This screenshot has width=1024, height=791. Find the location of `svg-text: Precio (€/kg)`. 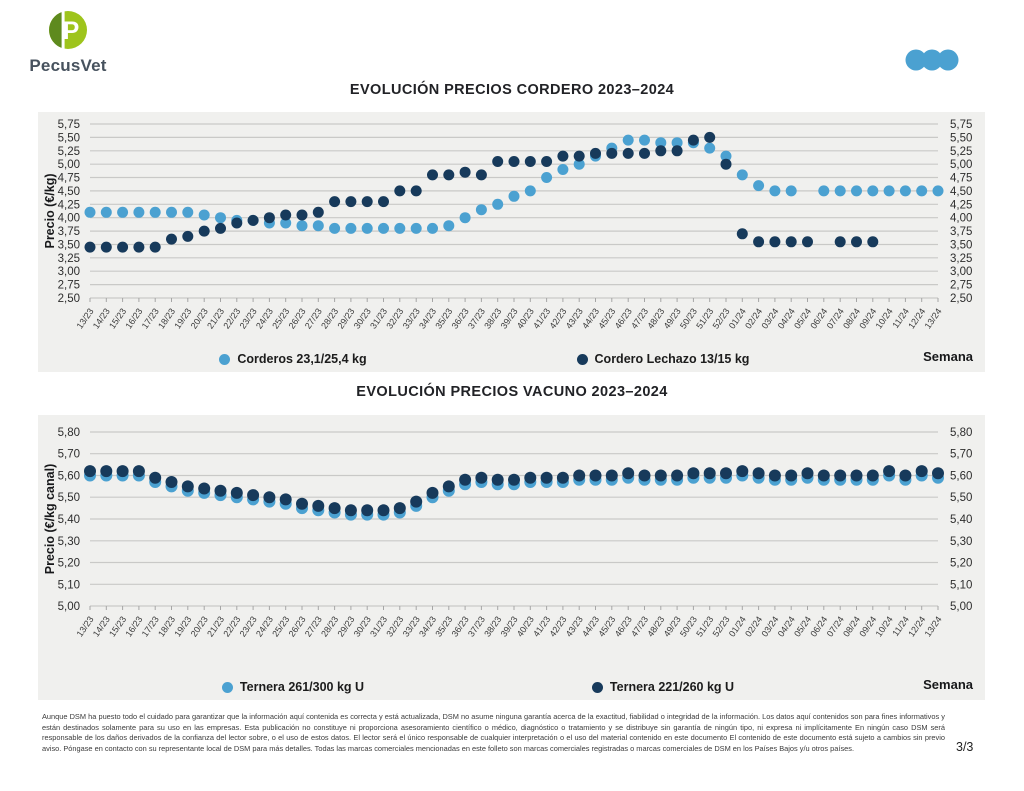

svg-text: Precio (€/kg) is located at coordinates (50, 210).